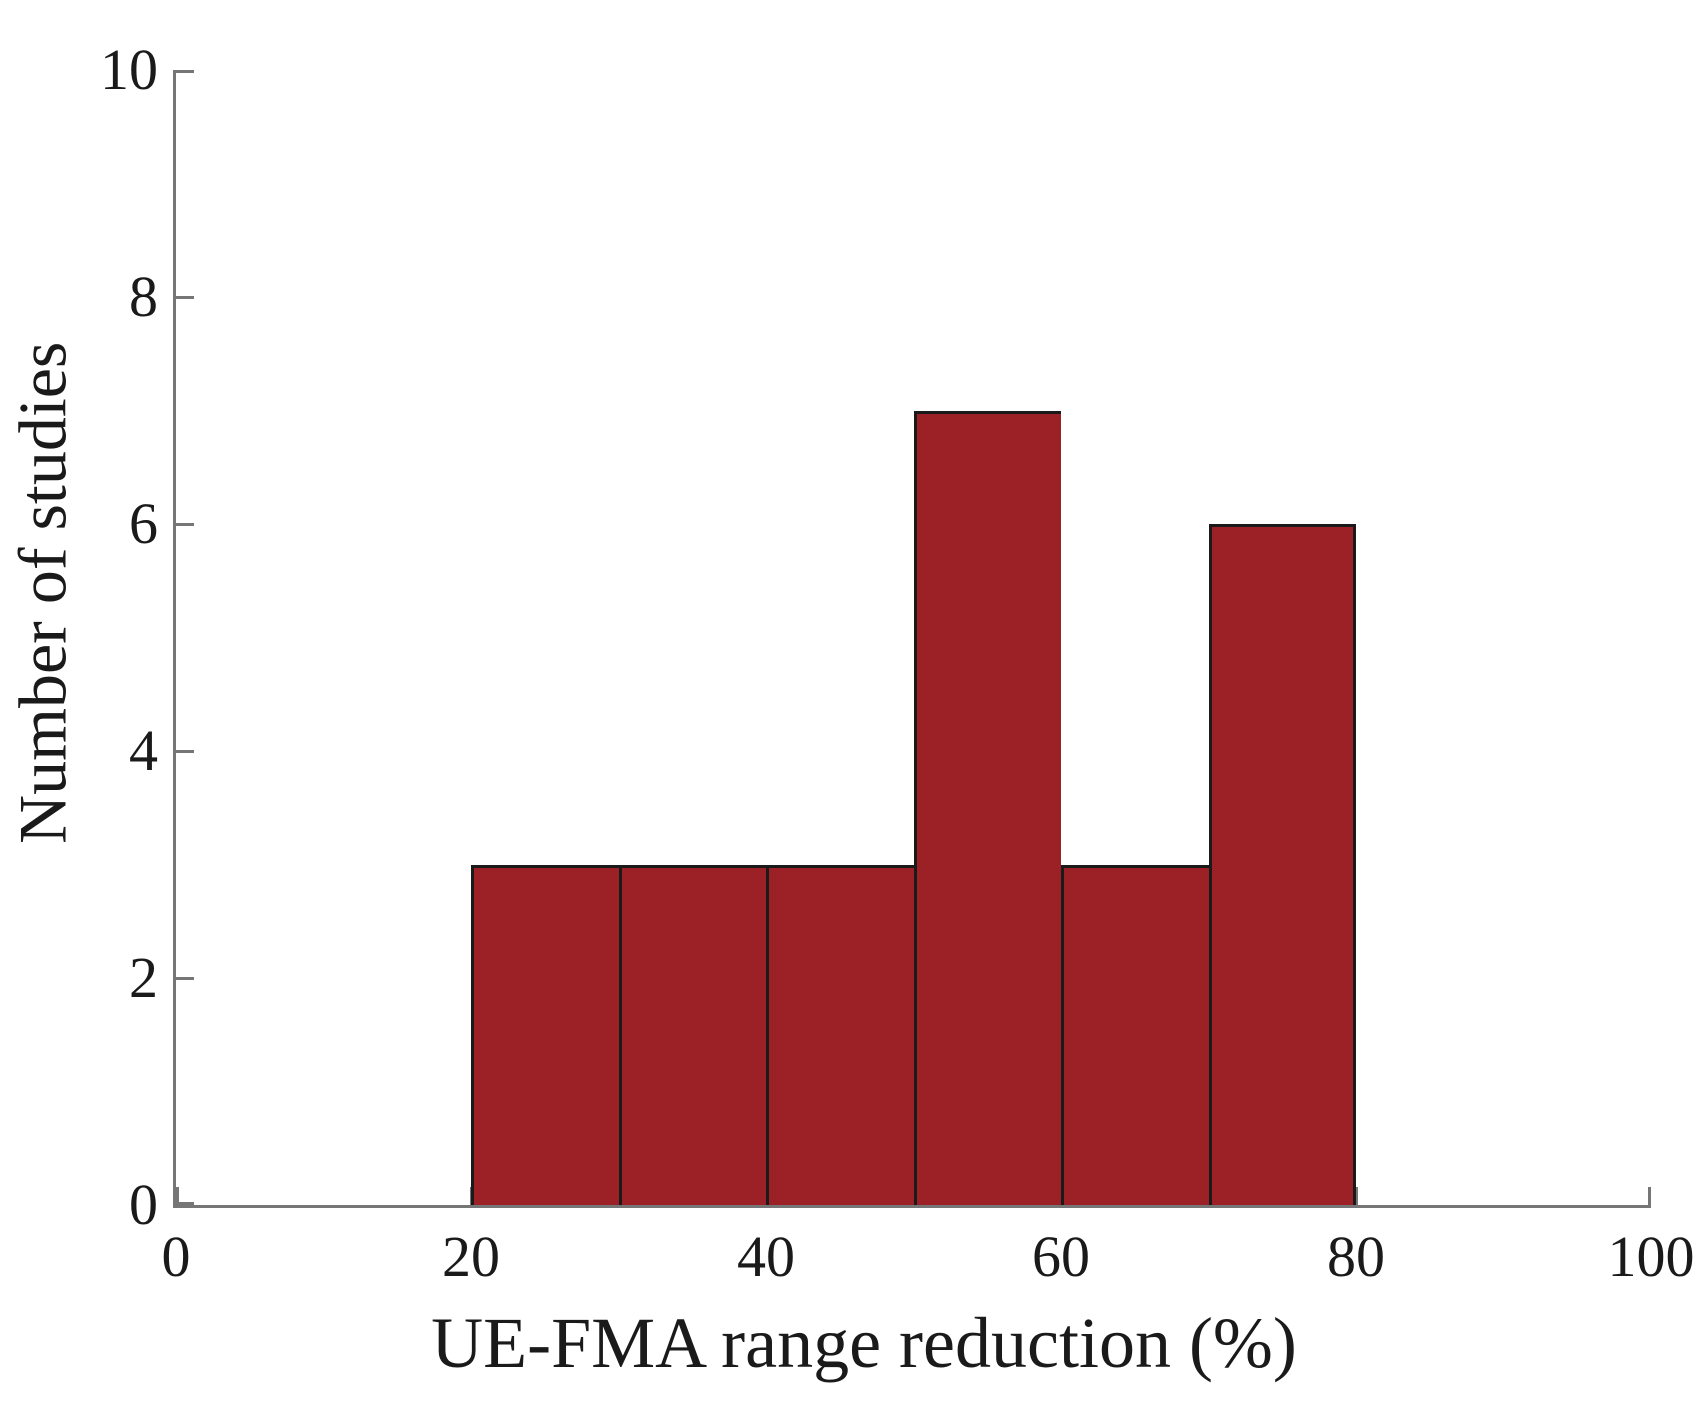 The image size is (1705, 1411). What do you see at coordinates (176, 1256) in the screenshot?
I see `x-tick-label: 0` at bounding box center [176, 1256].